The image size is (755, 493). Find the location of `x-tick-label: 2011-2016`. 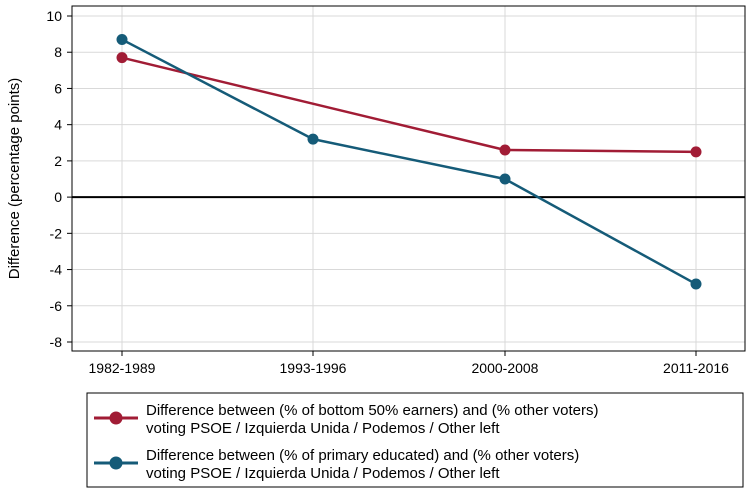

x-tick-label: 2011-2016 is located at coordinates (696, 368).